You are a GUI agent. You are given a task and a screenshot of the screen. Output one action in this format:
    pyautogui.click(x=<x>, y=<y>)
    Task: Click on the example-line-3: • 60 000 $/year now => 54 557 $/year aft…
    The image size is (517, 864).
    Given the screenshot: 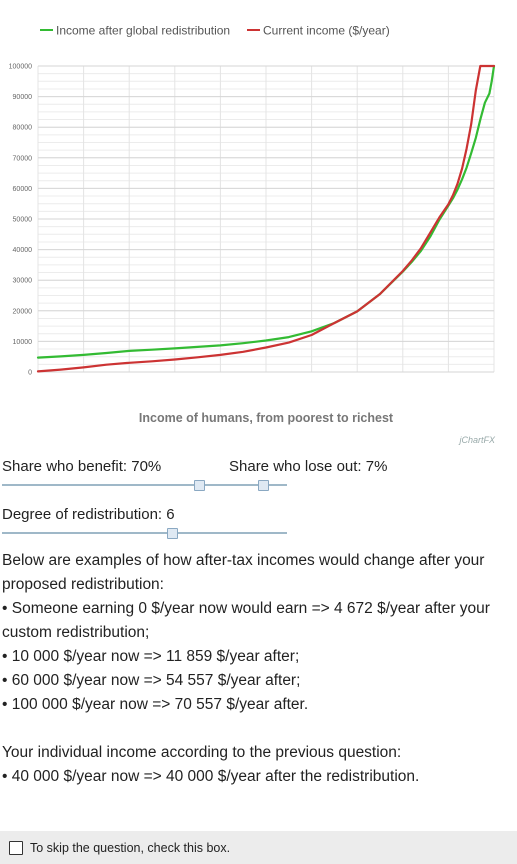 What is the action you would take?
    pyautogui.click(x=151, y=680)
    